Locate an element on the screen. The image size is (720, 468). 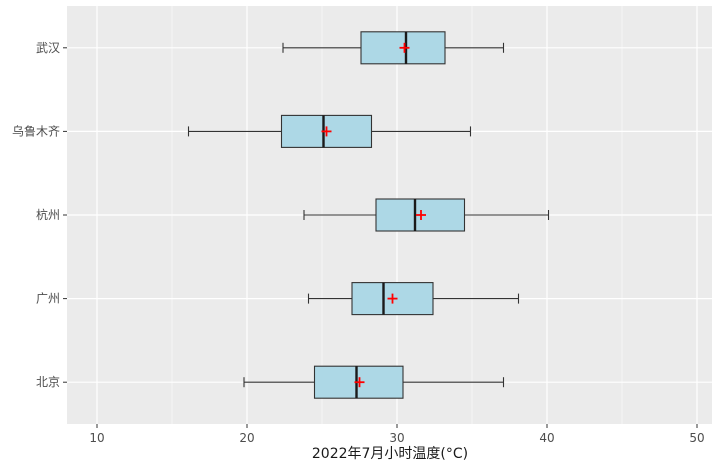
y-tick-label: 乌鲁木齐 is located at coordinates (36, 130).